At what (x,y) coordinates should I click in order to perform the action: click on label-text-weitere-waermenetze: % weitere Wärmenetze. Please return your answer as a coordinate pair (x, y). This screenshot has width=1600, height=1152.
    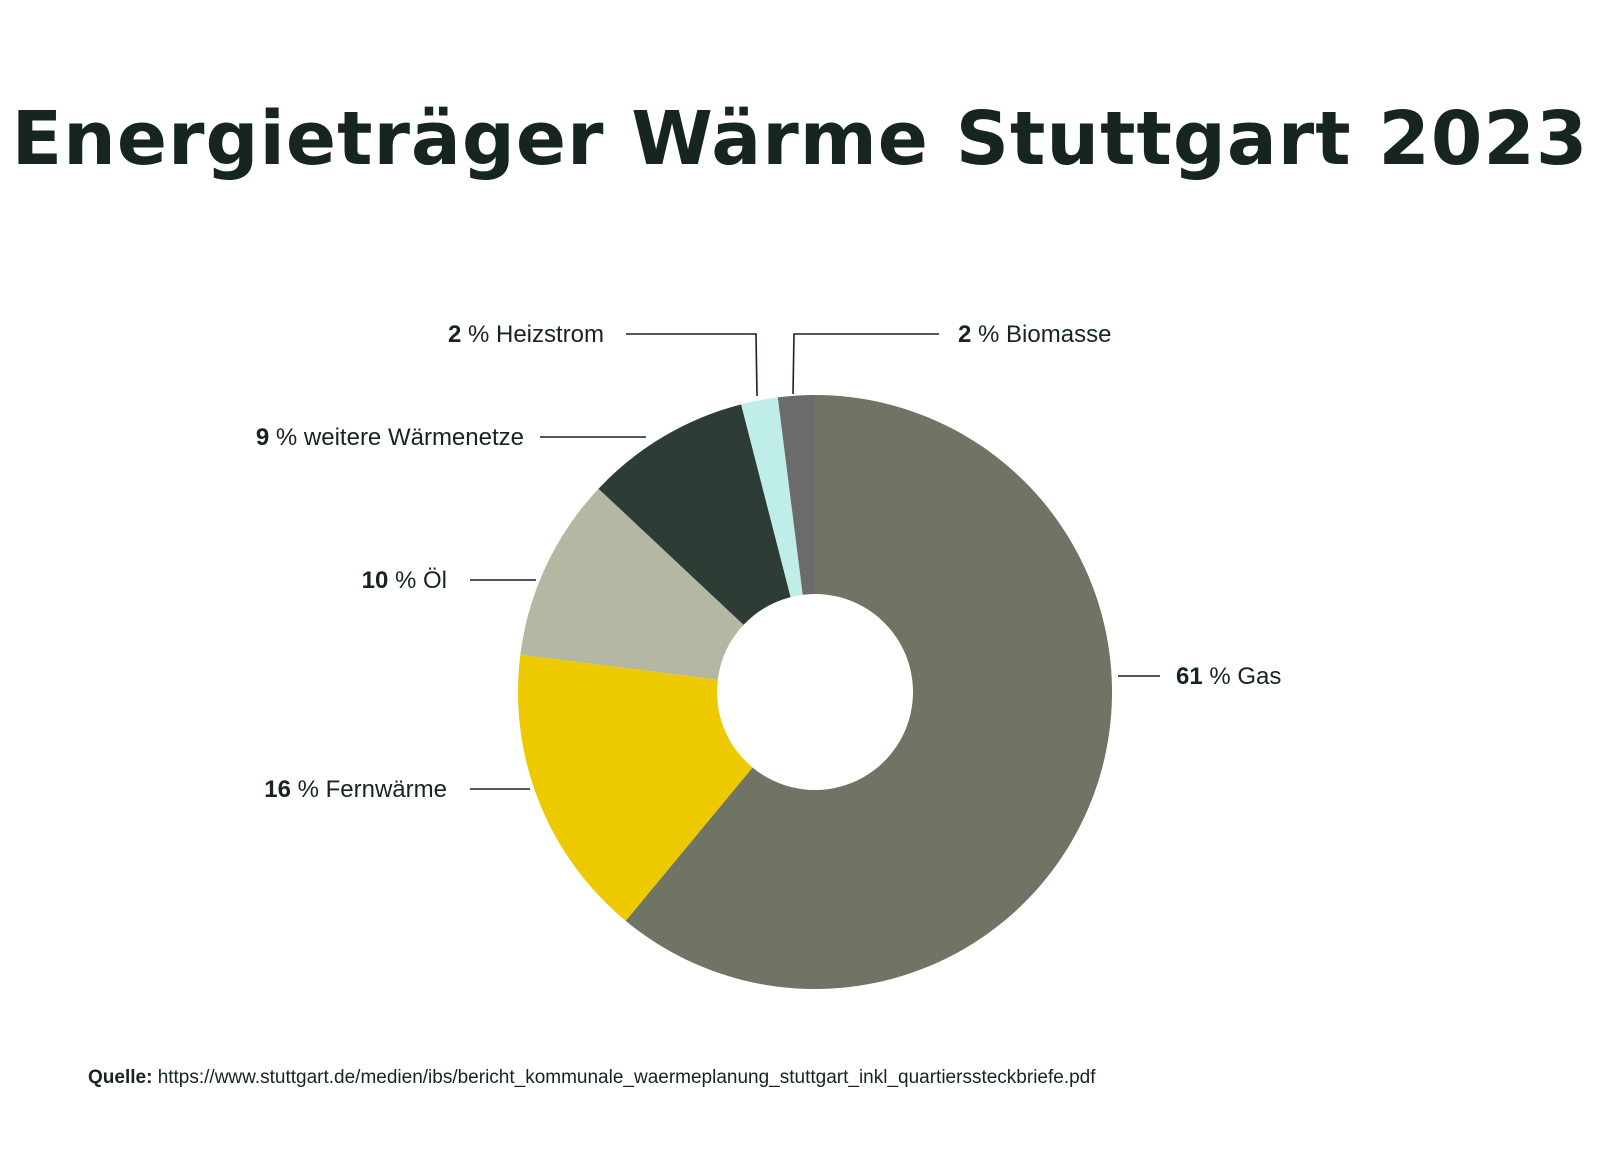
    Looking at the image, I should click on (396, 437).